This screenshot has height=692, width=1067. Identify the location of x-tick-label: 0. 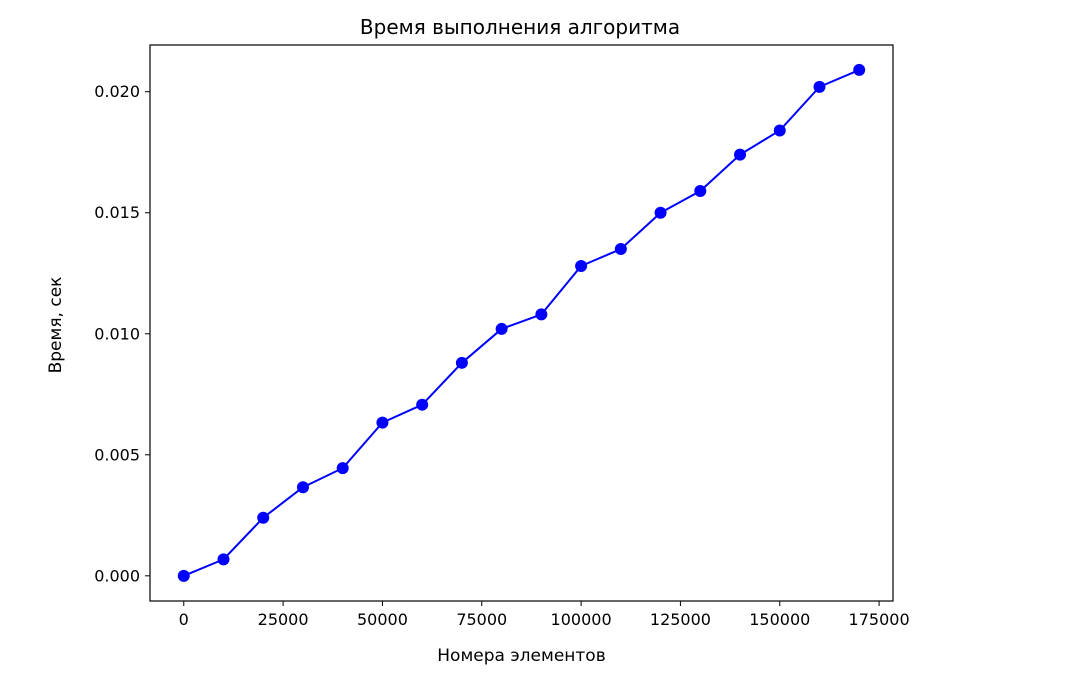
(184, 619).